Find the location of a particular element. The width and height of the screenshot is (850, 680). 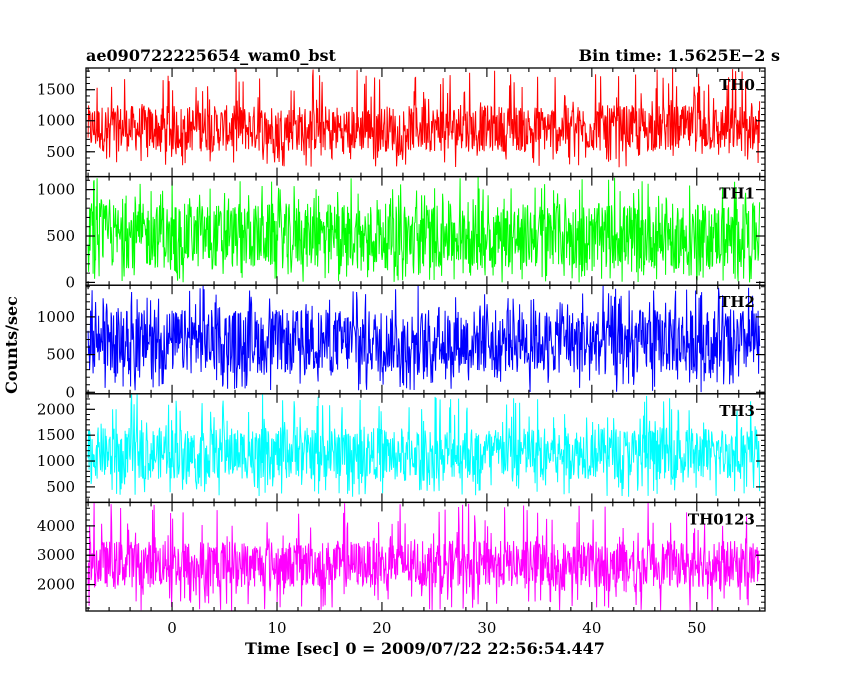

x-tick-label: 10 is located at coordinates (276, 628).